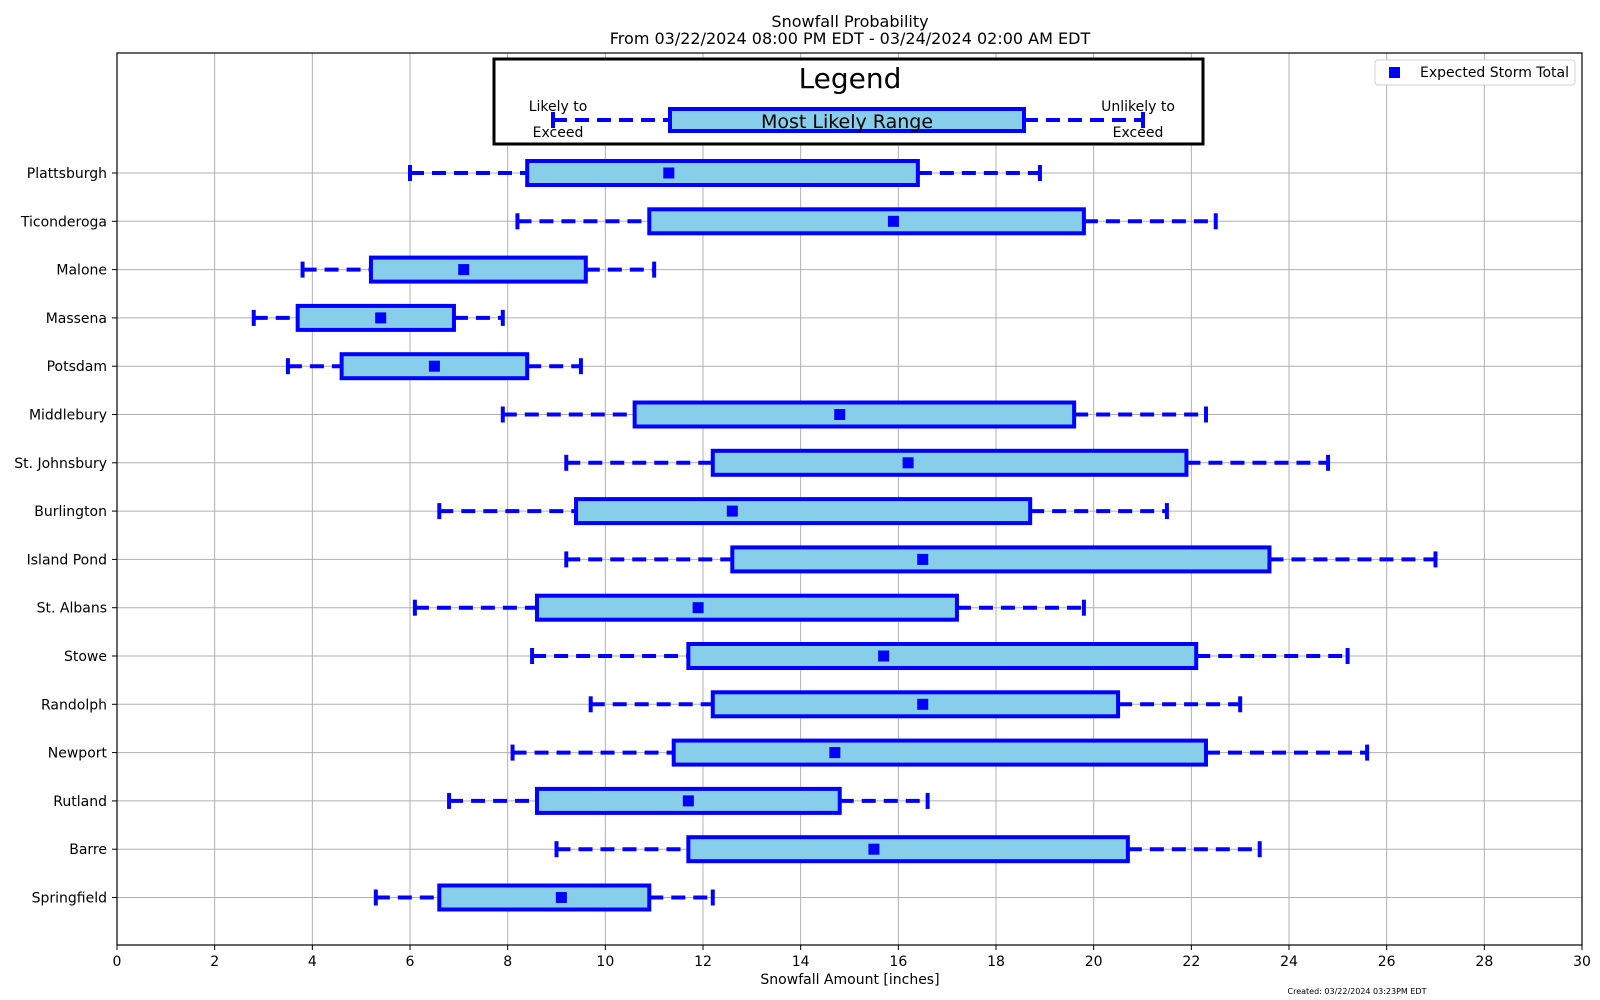  I want to click on legend-frame, so click(1475, 72).